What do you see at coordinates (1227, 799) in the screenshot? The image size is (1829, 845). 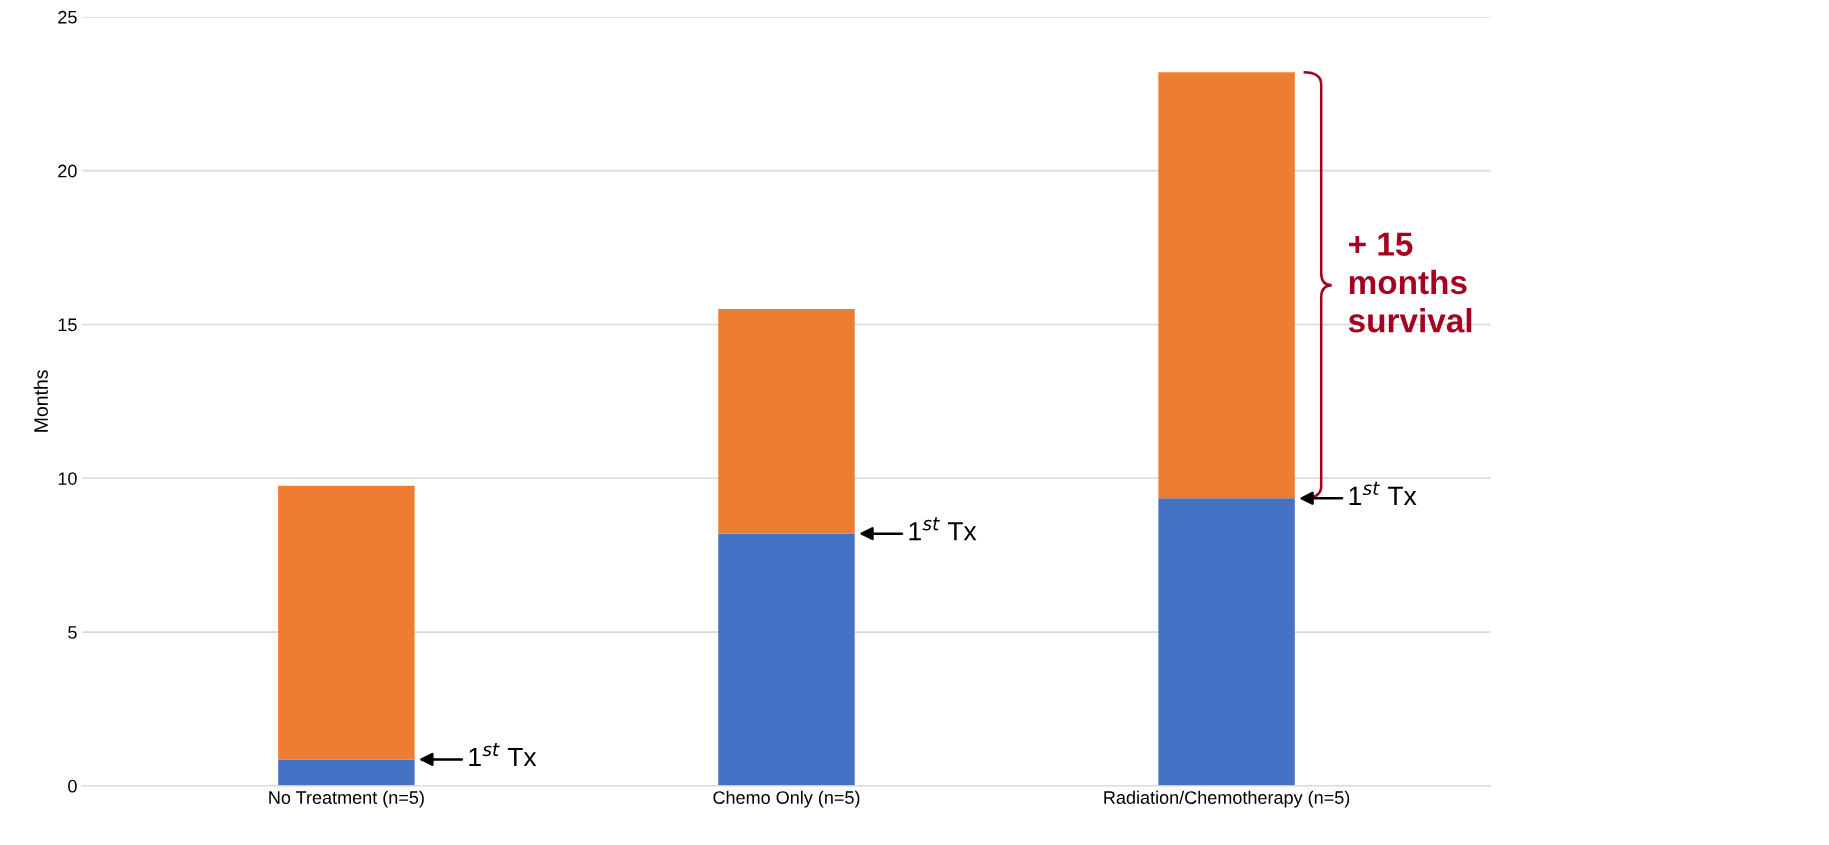 I see `x-tick-label: Radiation/Chemotherapy (n=5)` at bounding box center [1227, 799].